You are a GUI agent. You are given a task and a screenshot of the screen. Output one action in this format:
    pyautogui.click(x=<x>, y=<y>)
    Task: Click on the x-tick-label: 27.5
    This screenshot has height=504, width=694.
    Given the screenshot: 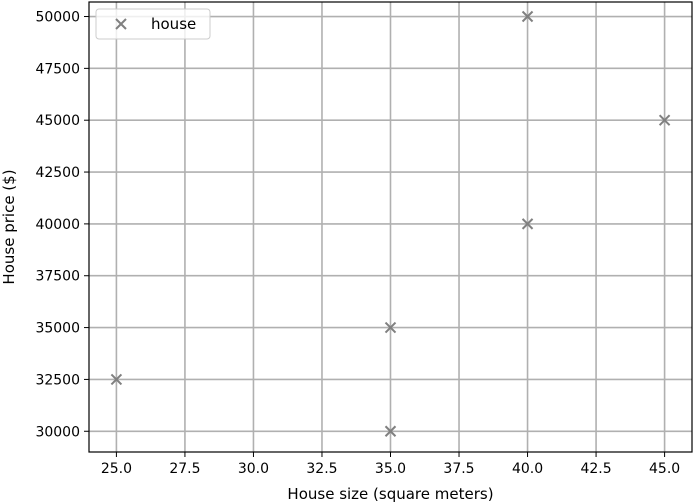 What is the action you would take?
    pyautogui.click(x=184, y=469)
    